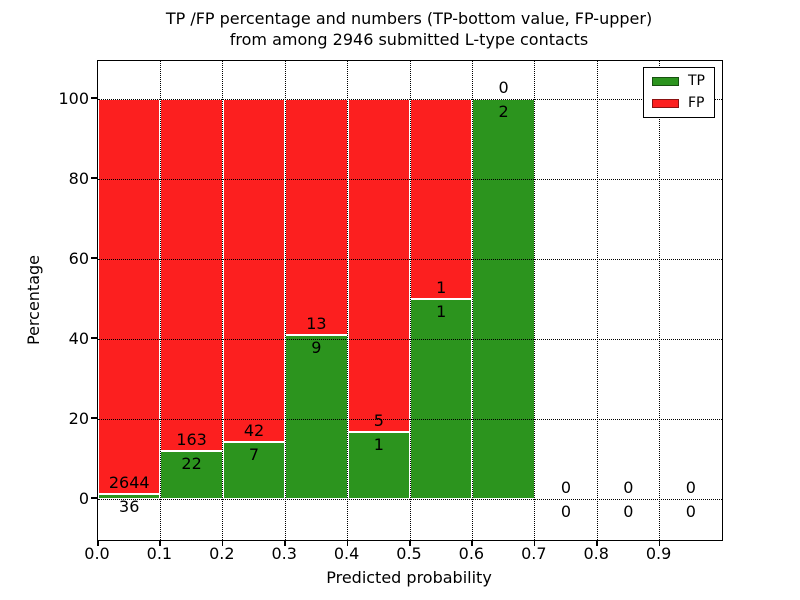 The image size is (800, 600). I want to click on legend-item-tp: TP, so click(678, 81).